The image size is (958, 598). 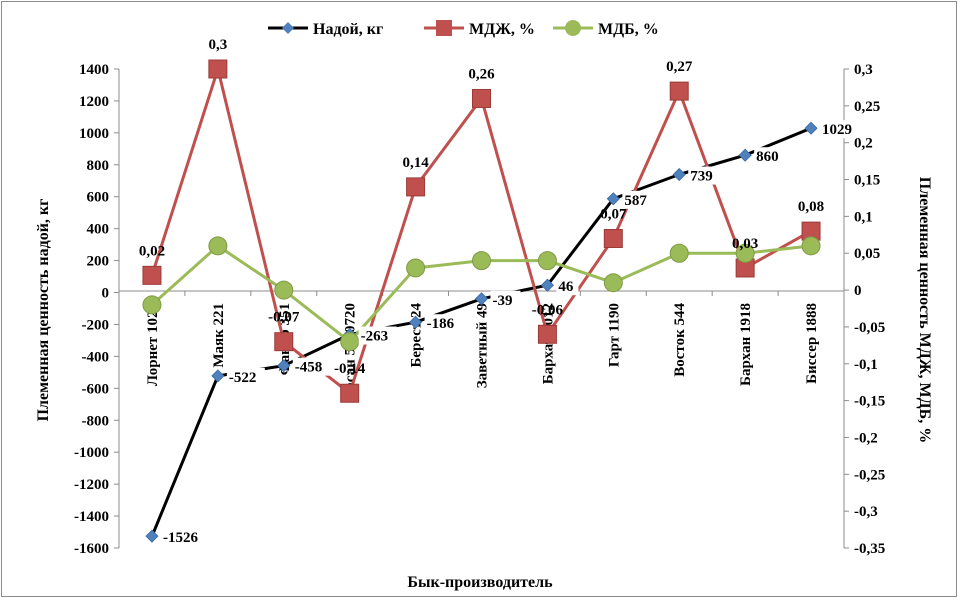 What do you see at coordinates (415, 163) in the screenshot?
I see `data-label-1-4: 0,14` at bounding box center [415, 163].